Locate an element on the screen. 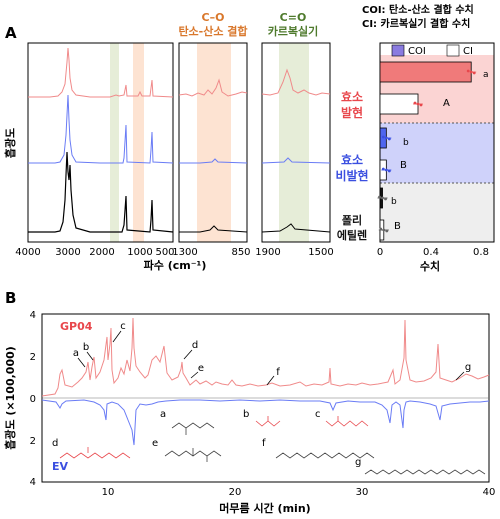  peak-arrows is located at coordinates (271, 358).